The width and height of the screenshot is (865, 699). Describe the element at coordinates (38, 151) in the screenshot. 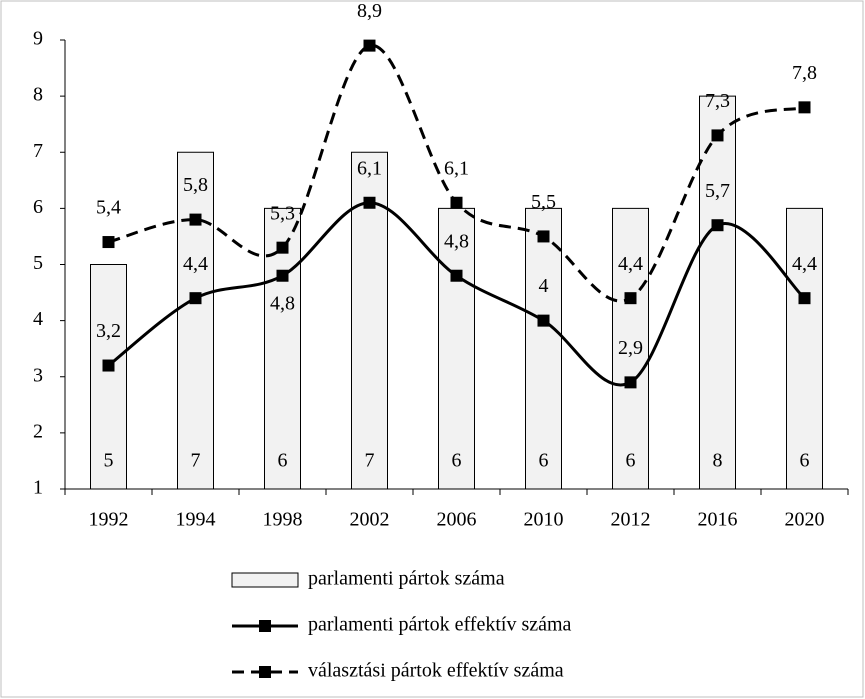

I see `y-tick-label: 7` at that location.